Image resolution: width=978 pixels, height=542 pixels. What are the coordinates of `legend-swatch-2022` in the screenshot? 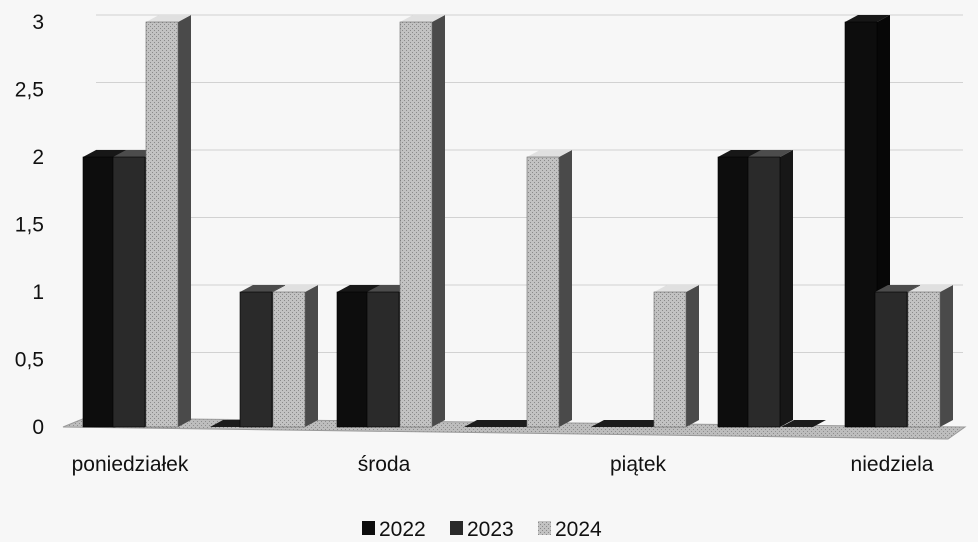 It's located at (368, 528).